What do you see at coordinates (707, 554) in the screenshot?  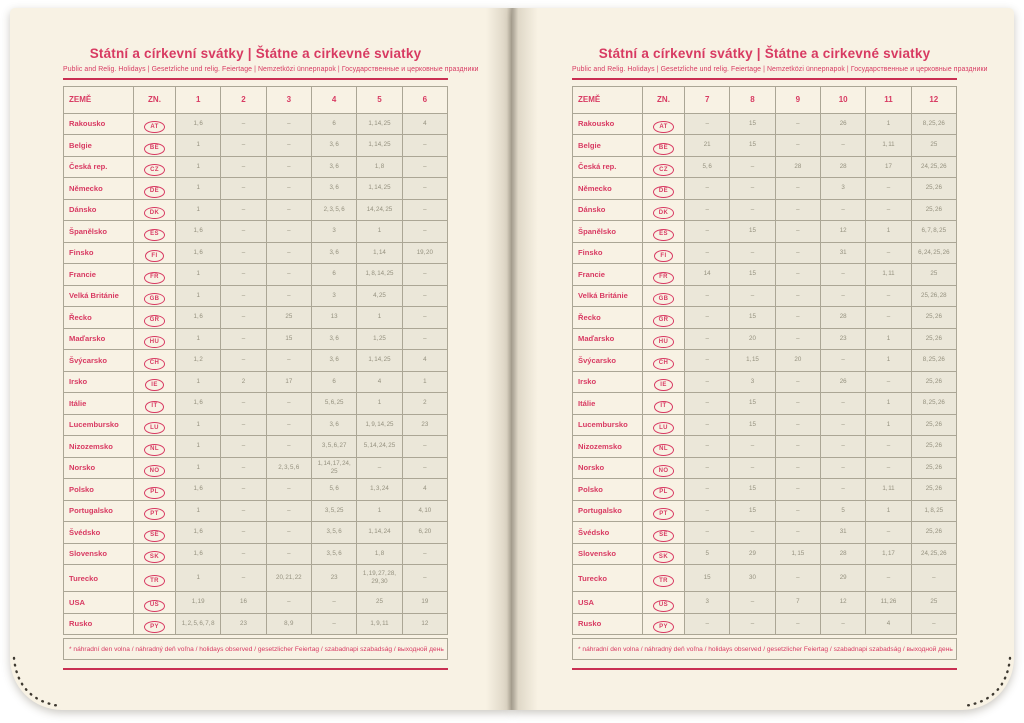 I see `month-value-cell: 5` at bounding box center [707, 554].